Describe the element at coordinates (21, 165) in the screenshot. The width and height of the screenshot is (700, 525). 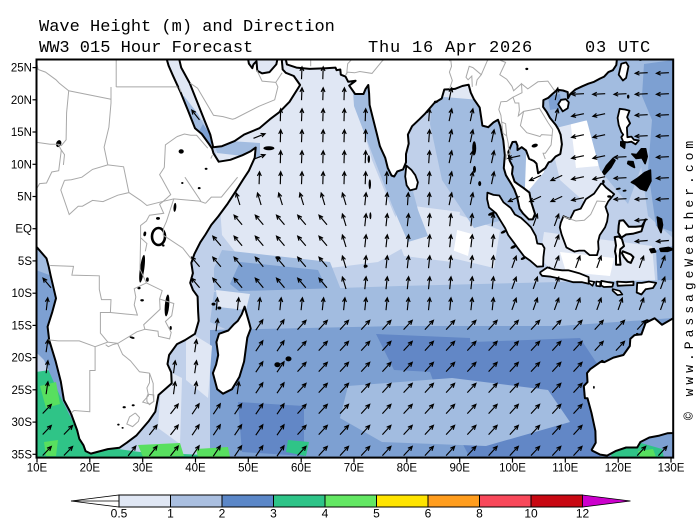
I see `svg-text: 10N` at that location.